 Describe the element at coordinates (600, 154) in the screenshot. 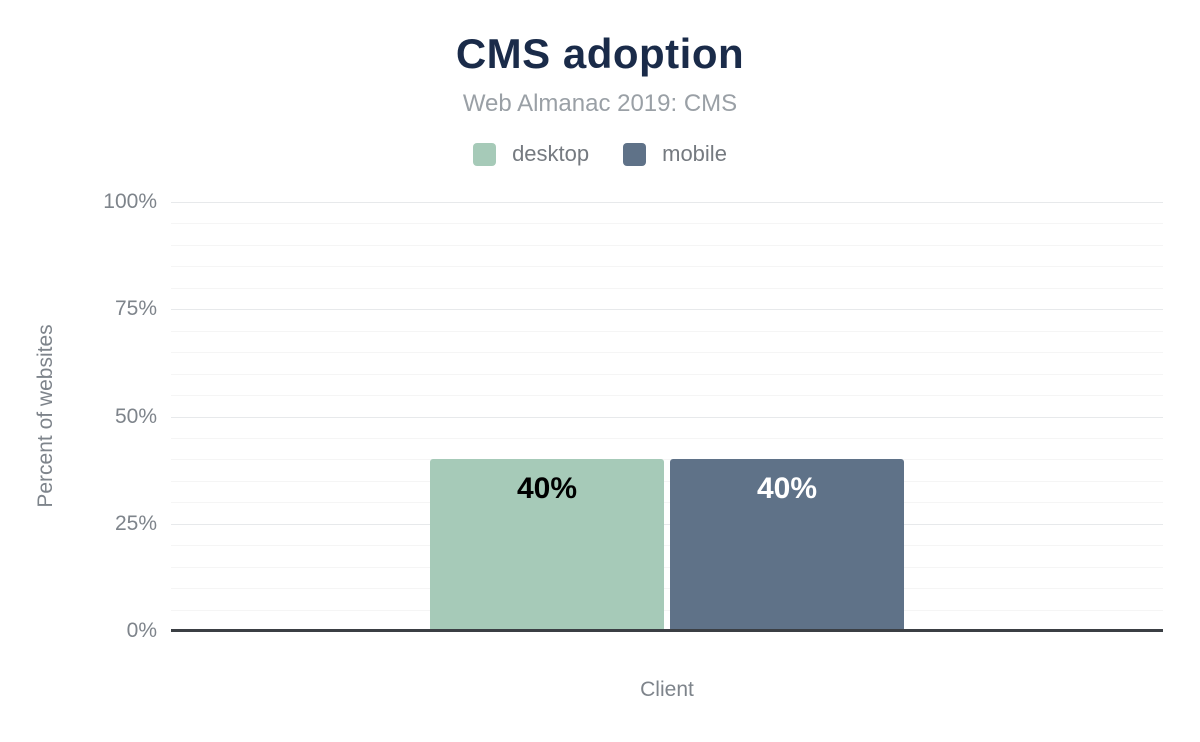

I see `chart-legend: desktop mobile` at that location.